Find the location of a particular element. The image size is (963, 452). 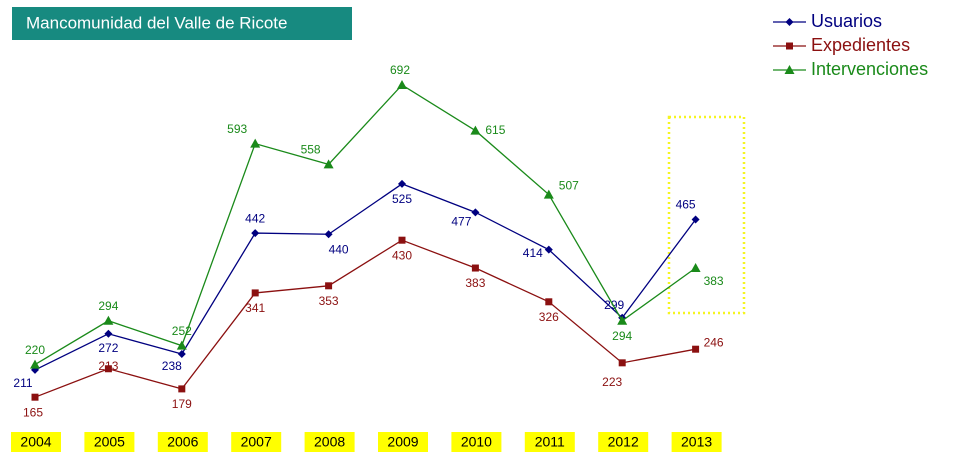

value-label: 213 is located at coordinates (108, 366).